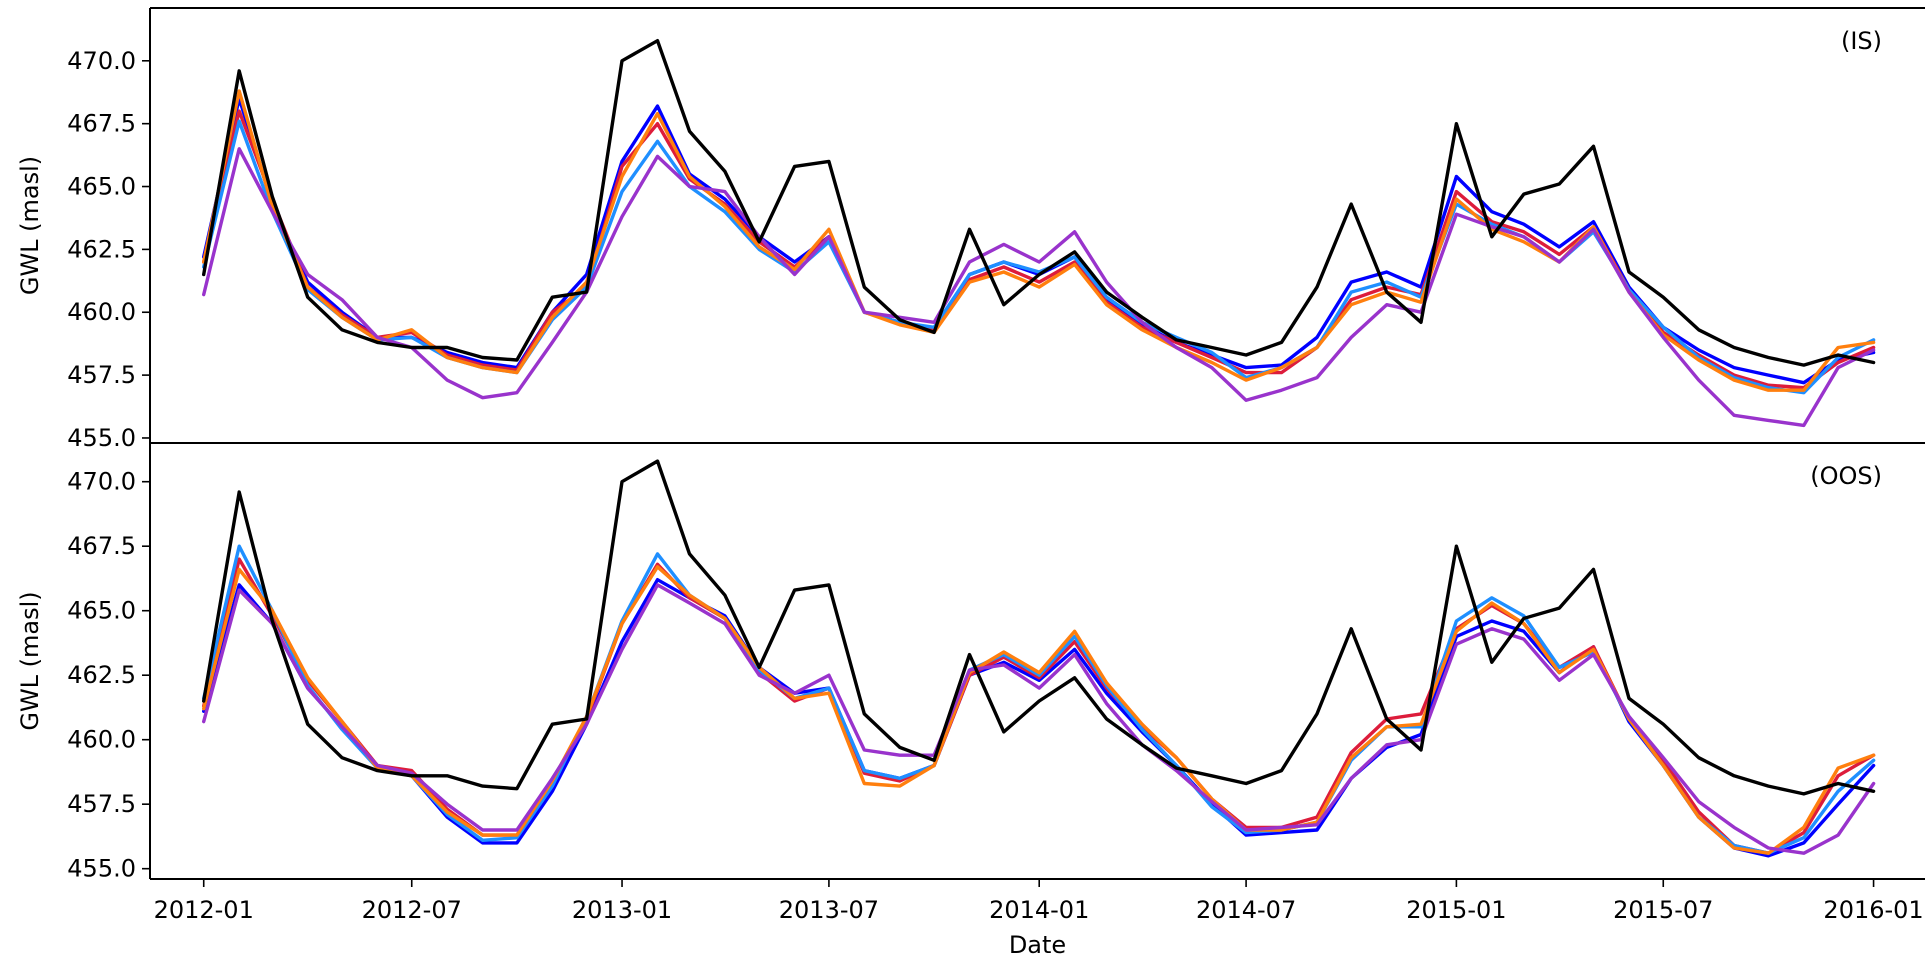 Image resolution: width=1925 pixels, height=959 pixels. What do you see at coordinates (1846, 476) in the screenshot?
I see `panel-label: (OOS)` at bounding box center [1846, 476].